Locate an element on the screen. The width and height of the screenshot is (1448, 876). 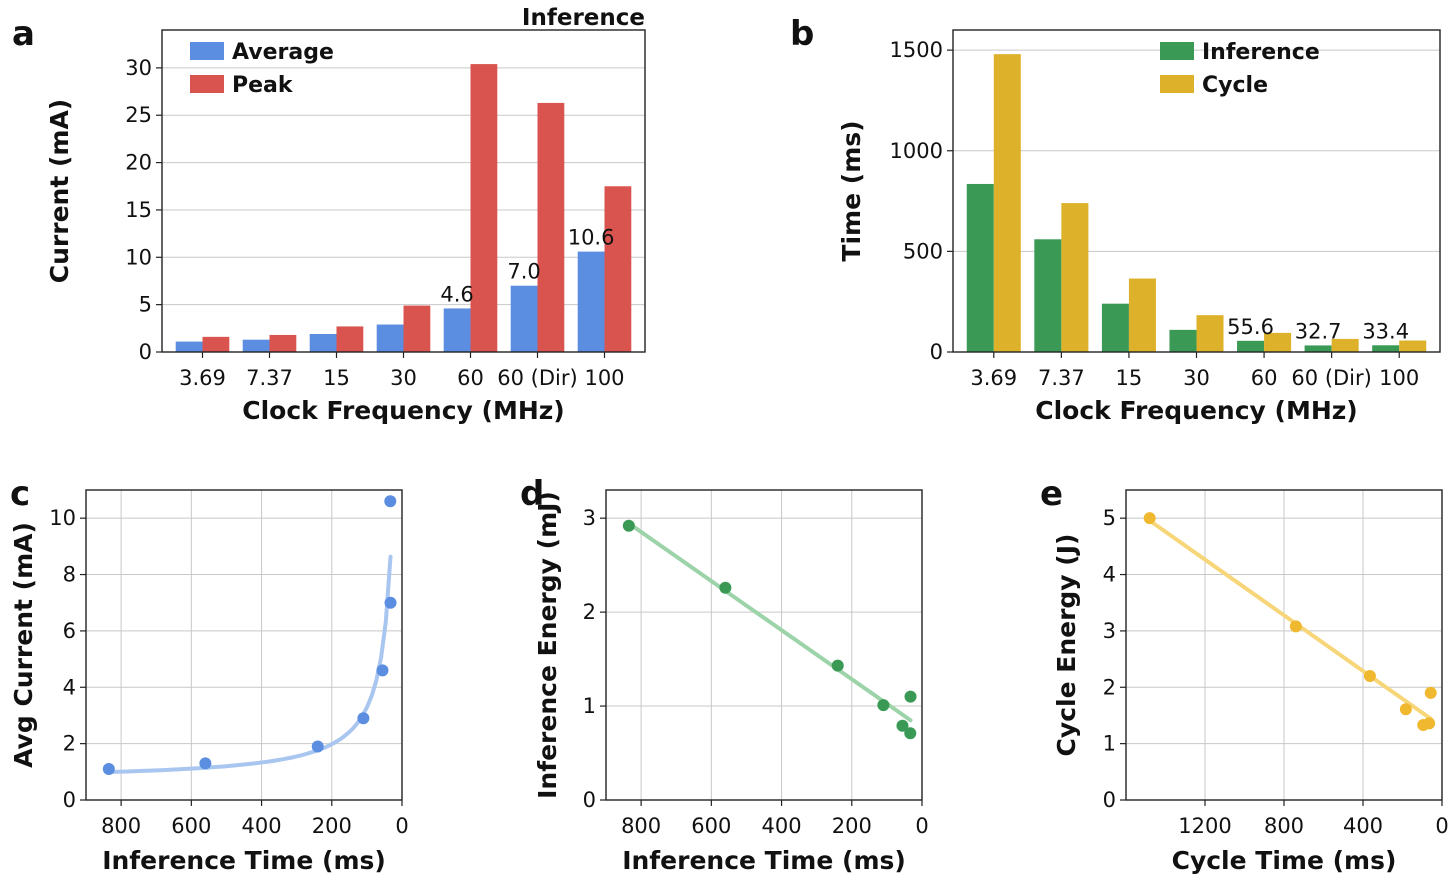
x-tick-label: 600 is located at coordinates (711, 826).